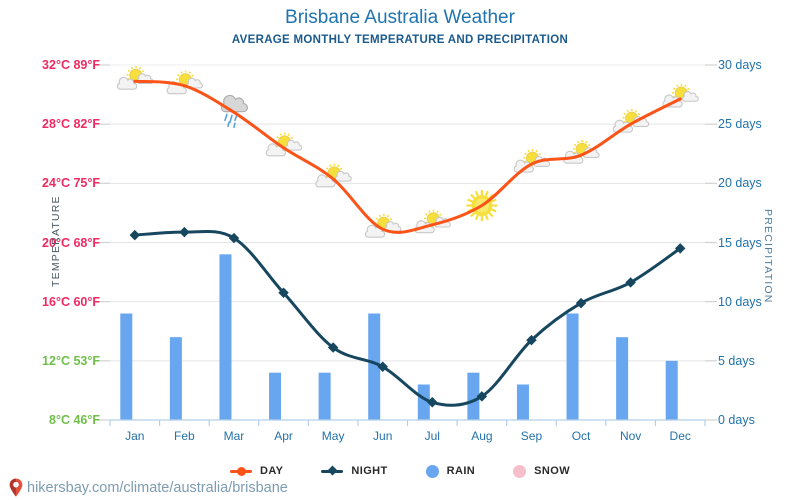 This screenshot has height=500, width=800. Describe the element at coordinates (552, 471) in the screenshot. I see `legend-snow-label: SNOW` at that location.